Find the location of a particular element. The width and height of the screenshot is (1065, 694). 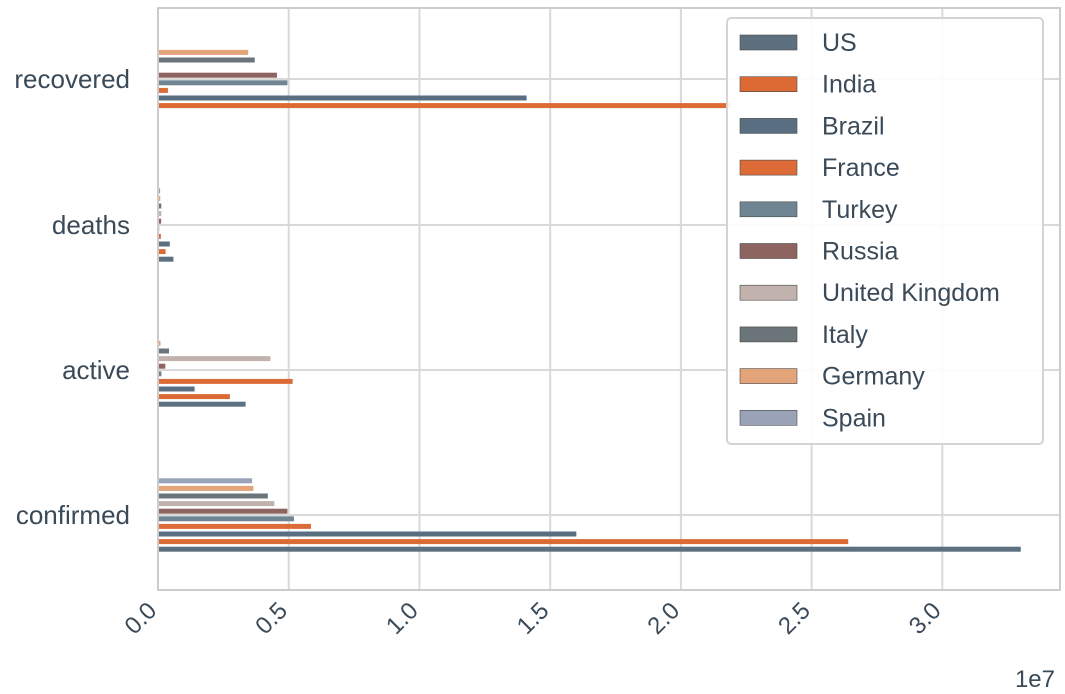

legend-label: Russia is located at coordinates (860, 252).